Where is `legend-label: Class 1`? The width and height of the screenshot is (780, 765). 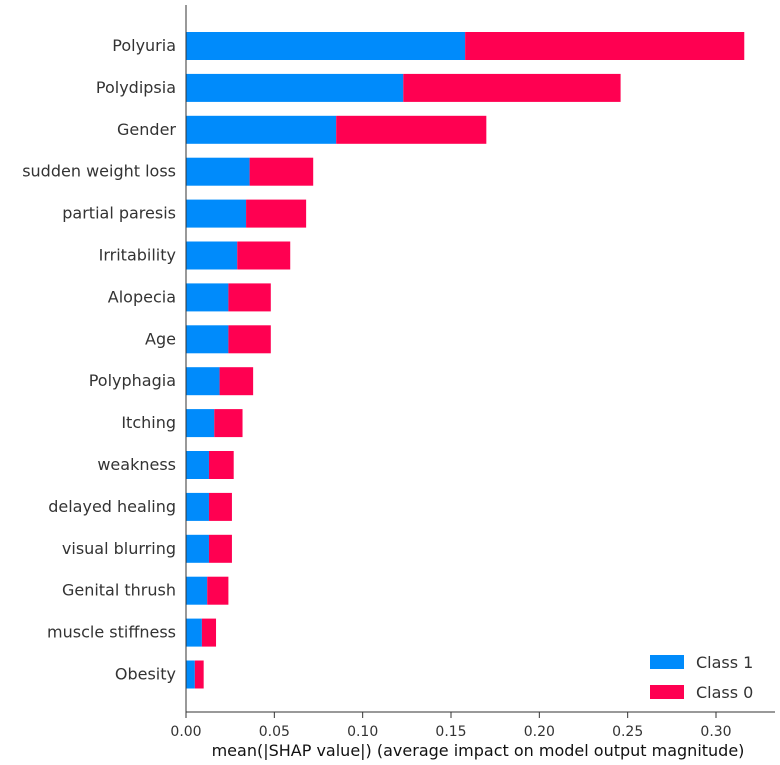 legend-label: Class 1 is located at coordinates (724, 662).